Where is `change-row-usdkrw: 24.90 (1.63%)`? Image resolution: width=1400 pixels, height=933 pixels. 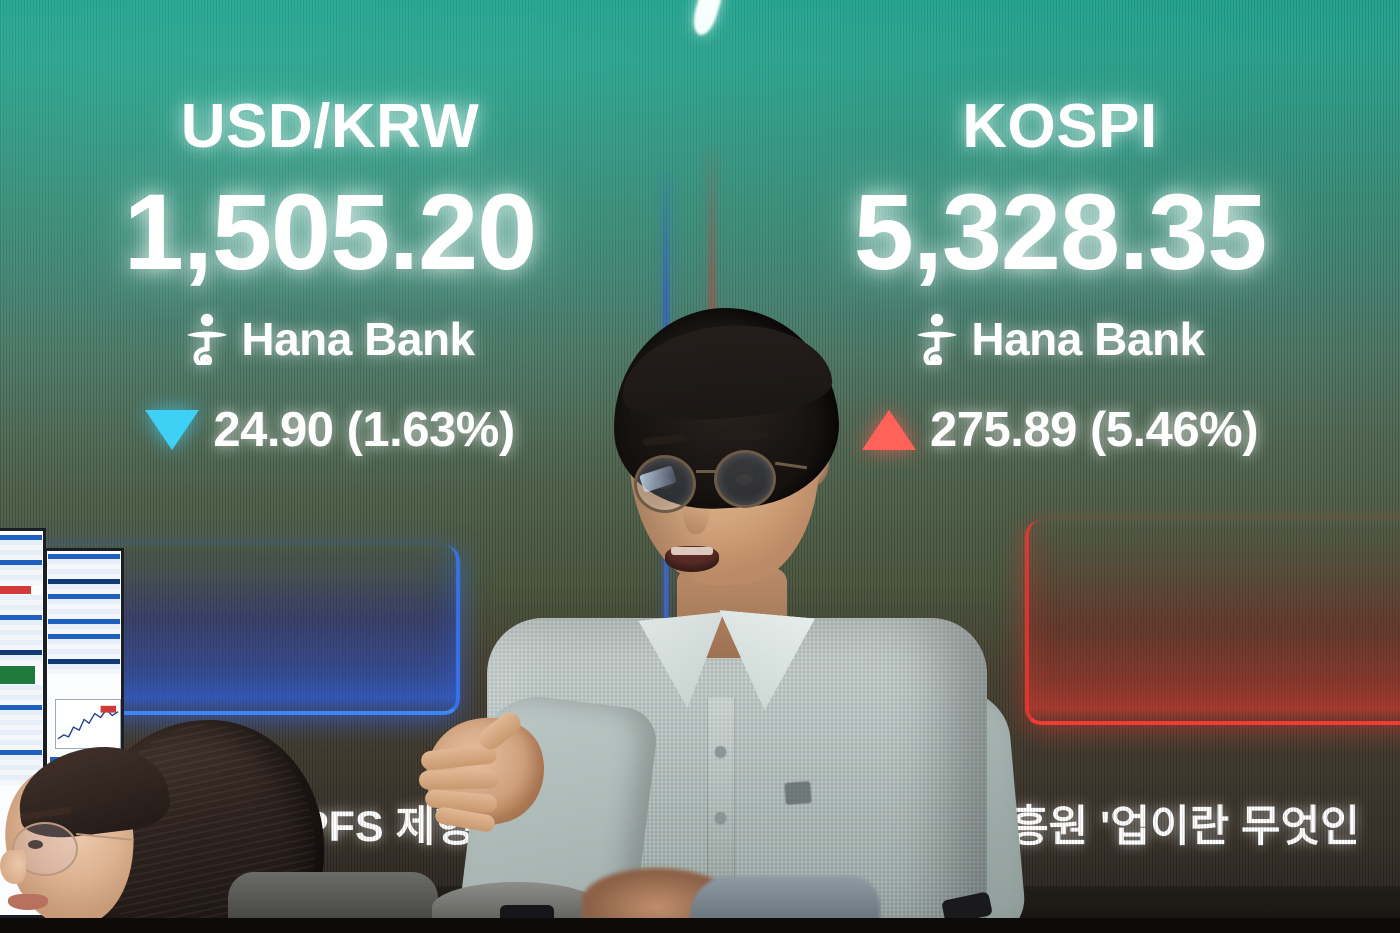 change-row-usdkrw: 24.90 (1.63%) is located at coordinates (330, 430).